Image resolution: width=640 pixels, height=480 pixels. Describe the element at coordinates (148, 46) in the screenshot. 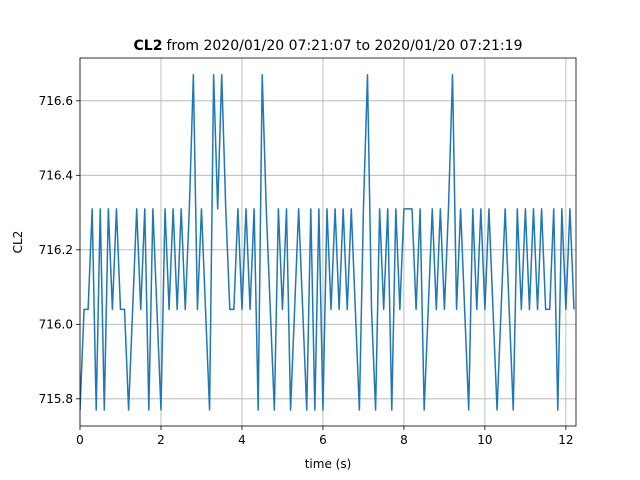

I see `title-bold: CL2` at that location.